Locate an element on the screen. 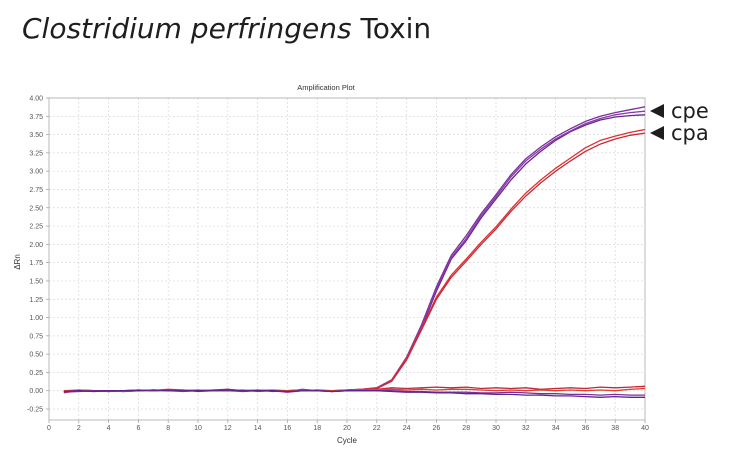  y-tick-label: -0.25 is located at coordinates (35, 410).